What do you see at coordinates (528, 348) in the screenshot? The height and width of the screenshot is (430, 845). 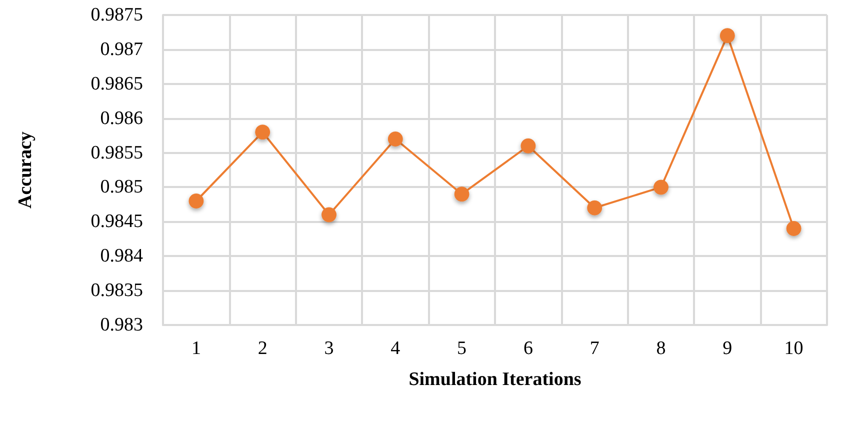 I see `x-tick-label: 6` at bounding box center [528, 348].